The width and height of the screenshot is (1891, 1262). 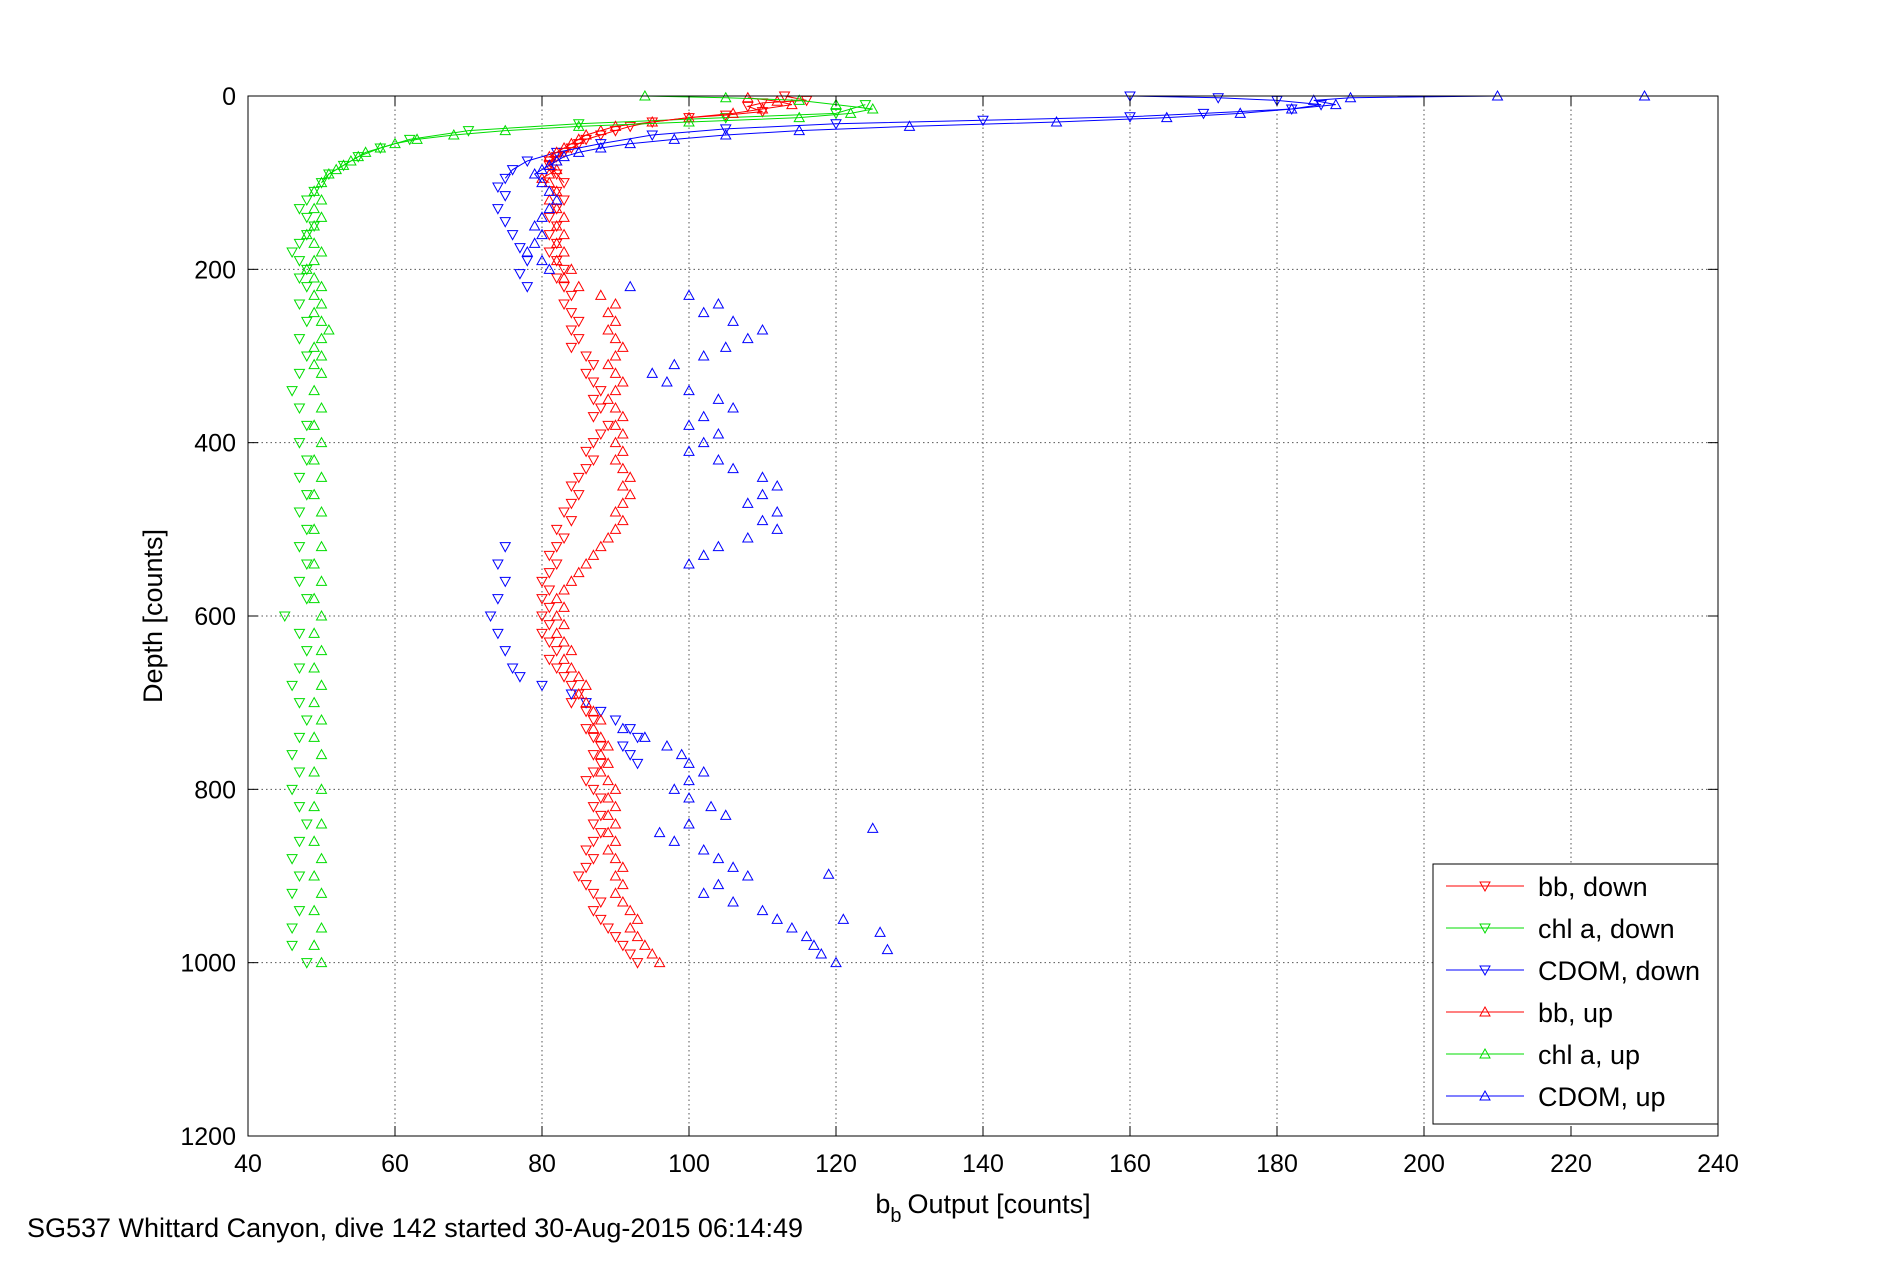 I want to click on legend-label: CDOM, up, so click(x=1602, y=1097).